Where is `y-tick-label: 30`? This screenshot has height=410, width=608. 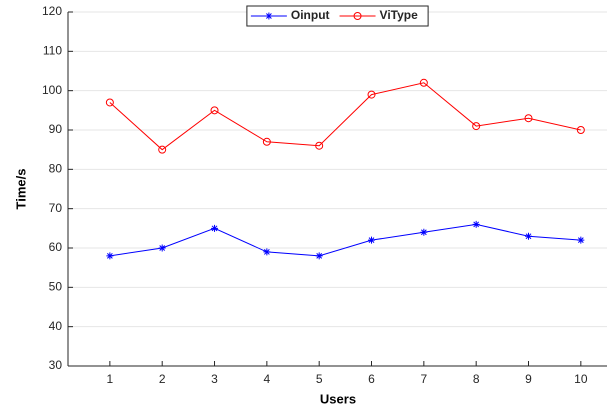 y-tick-label: 30 is located at coordinates (56, 365).